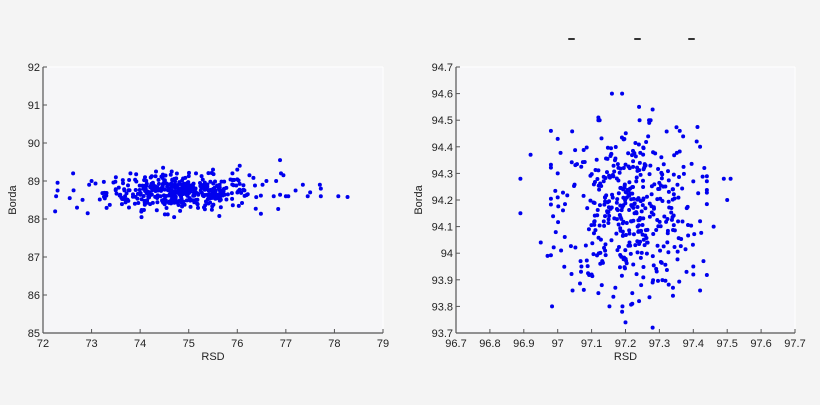 Image resolution: width=820 pixels, height=405 pixels. I want to click on y-tick-label: 94.5, so click(442, 121).